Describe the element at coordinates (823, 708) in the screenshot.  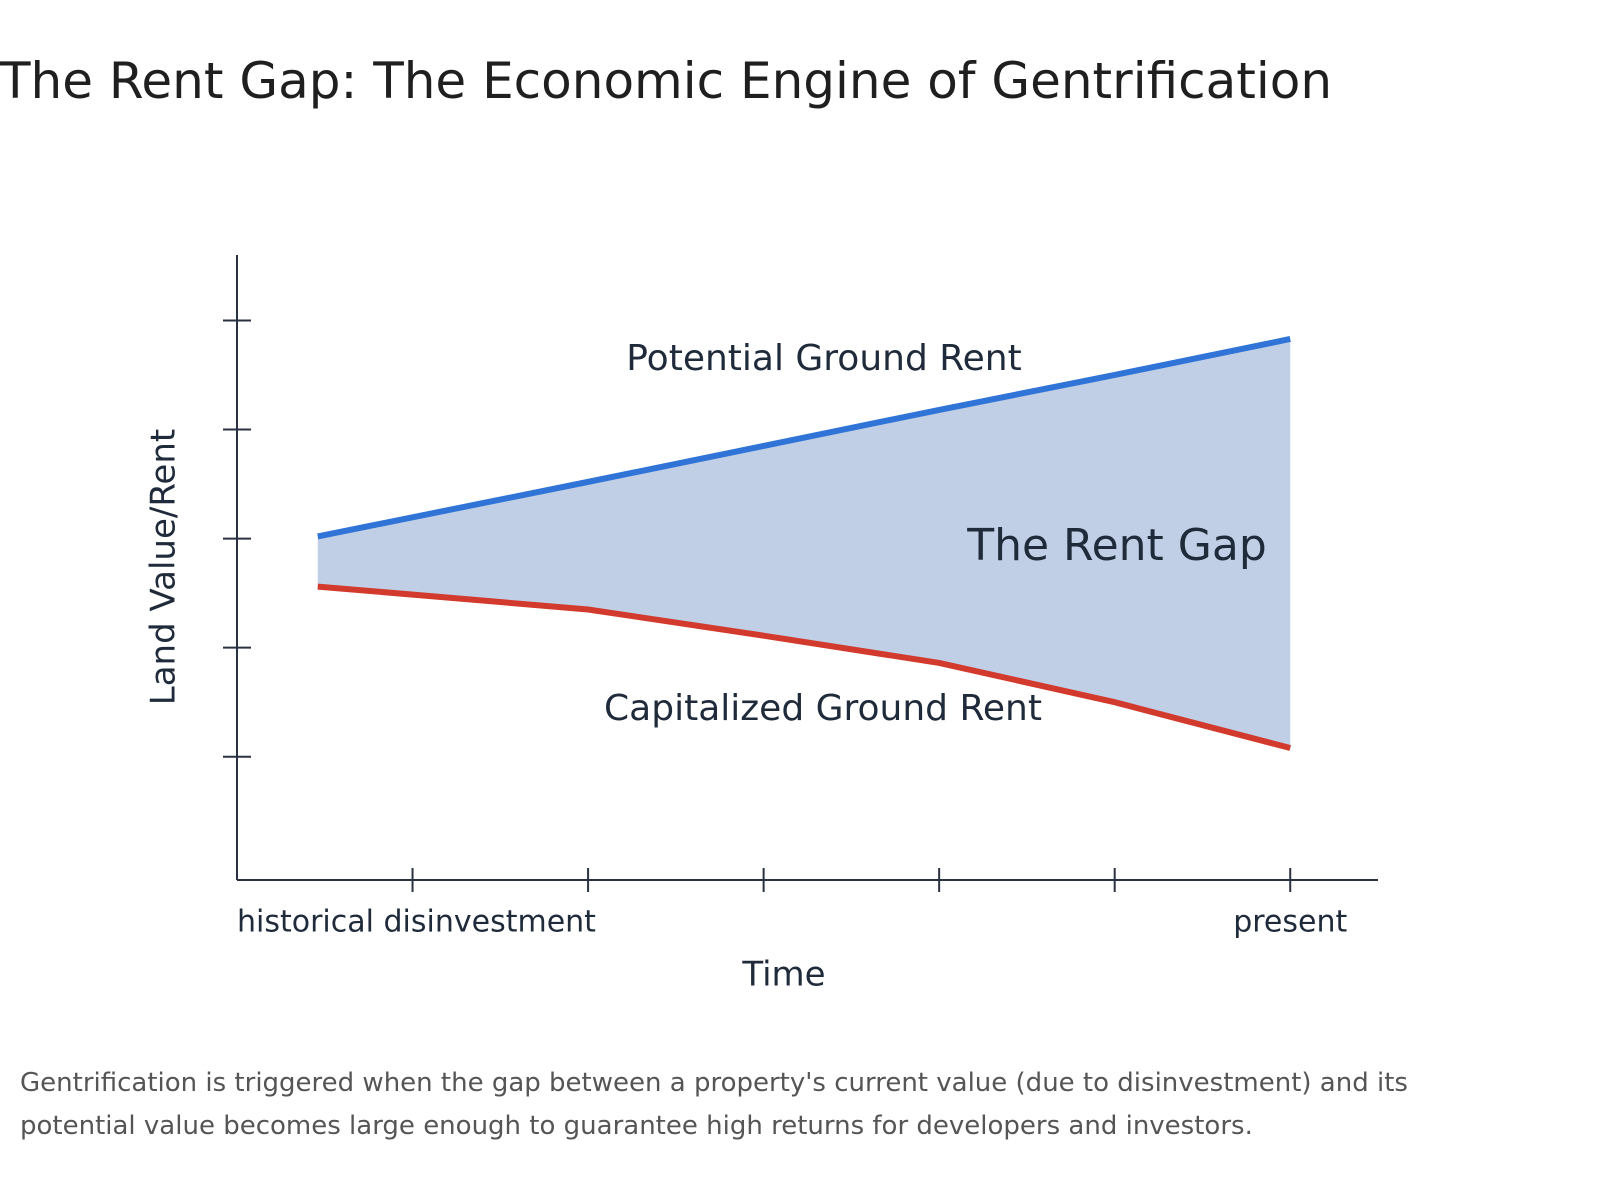
I see `series-label: Capitalized Ground Rent` at that location.